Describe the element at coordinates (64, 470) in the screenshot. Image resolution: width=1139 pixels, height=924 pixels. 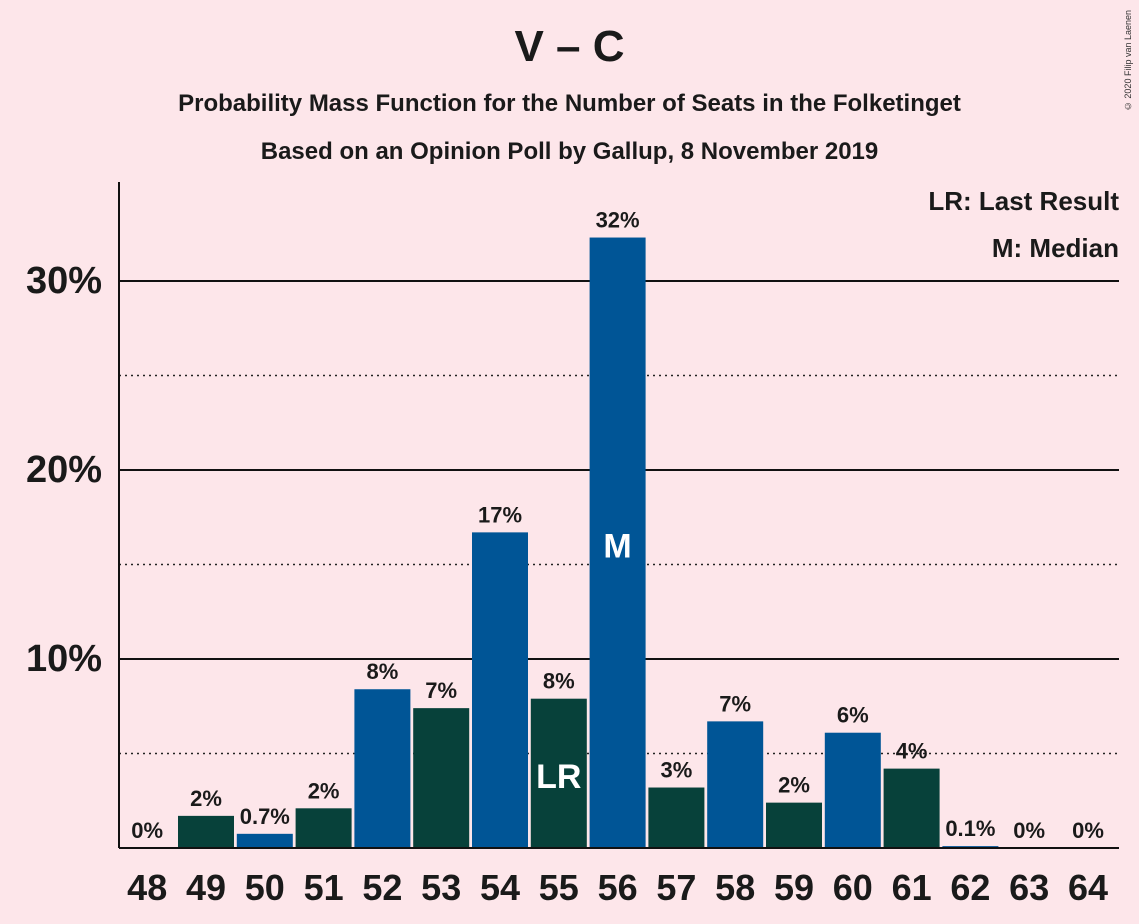
I see `y-tick-label: 20%` at that location.